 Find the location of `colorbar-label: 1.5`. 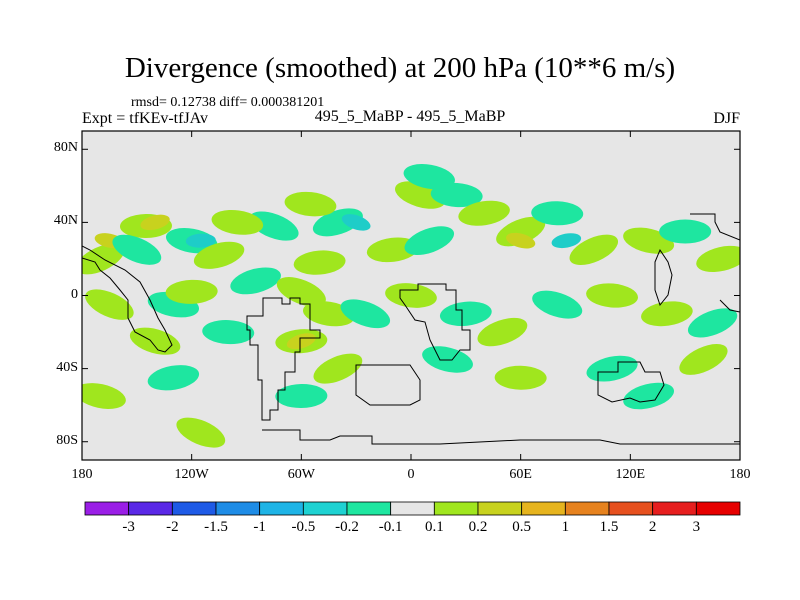

colorbar-label: 1.5 is located at coordinates (609, 527).